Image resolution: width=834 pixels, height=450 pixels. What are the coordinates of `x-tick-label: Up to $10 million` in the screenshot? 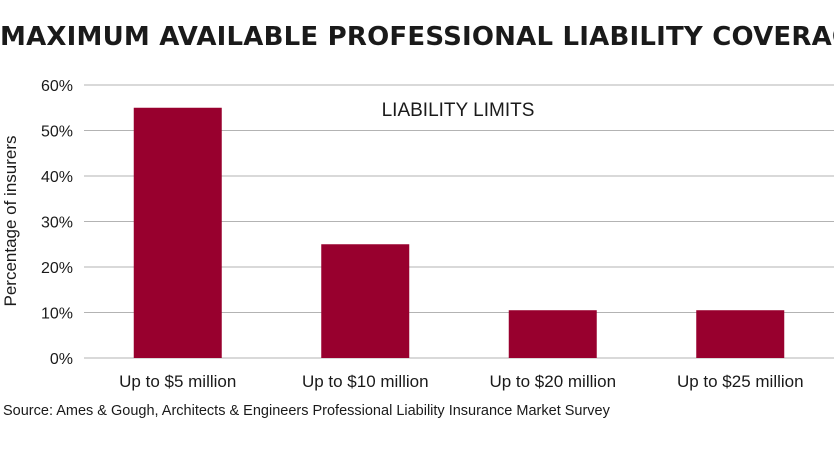 It's located at (365, 381).